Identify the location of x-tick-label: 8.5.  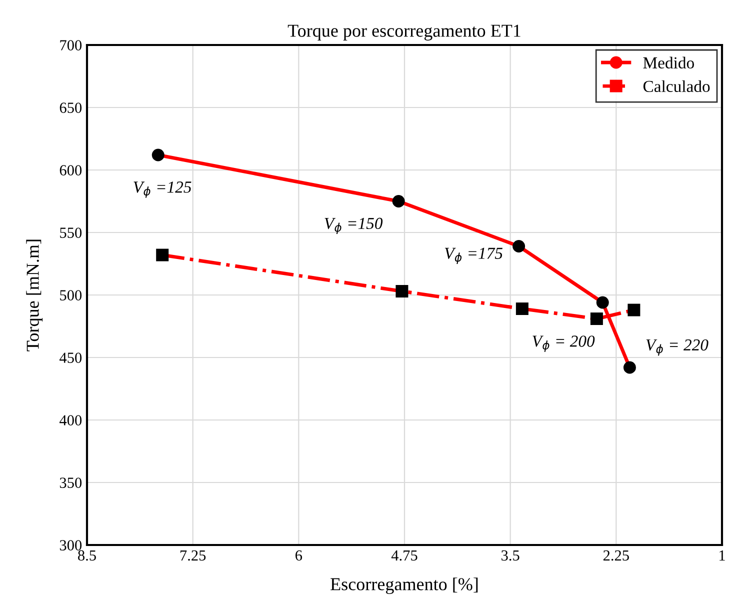
(87, 555).